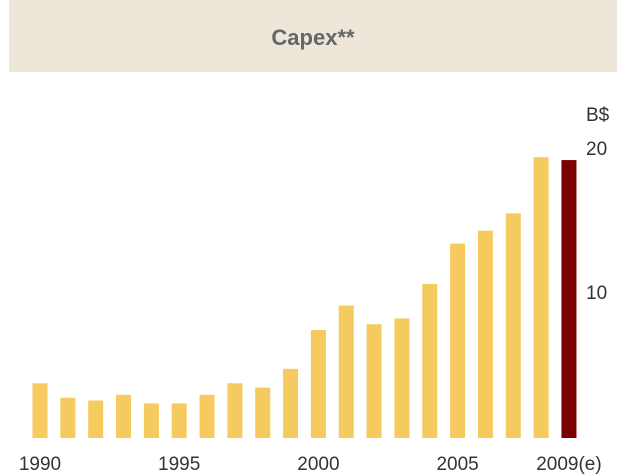  Describe the element at coordinates (318, 464) in the screenshot. I see `x-tick-label: 2000` at that location.